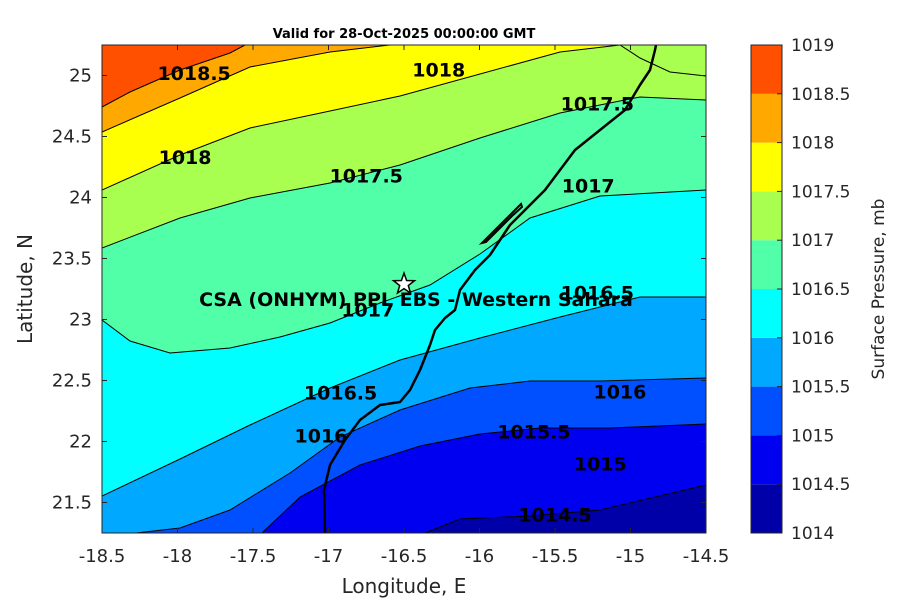  I want to click on contour-label: 1018.5, so click(193, 74).